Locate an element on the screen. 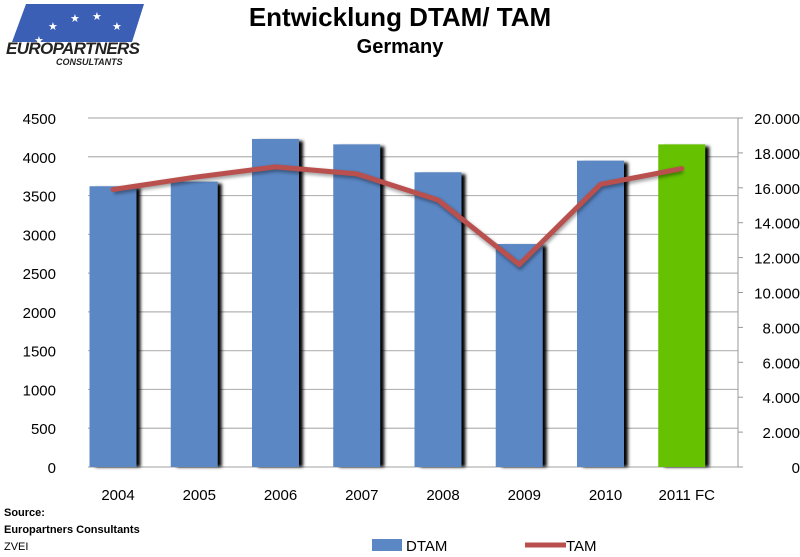  x-axis-tick-label: 2008 is located at coordinates (442, 495).